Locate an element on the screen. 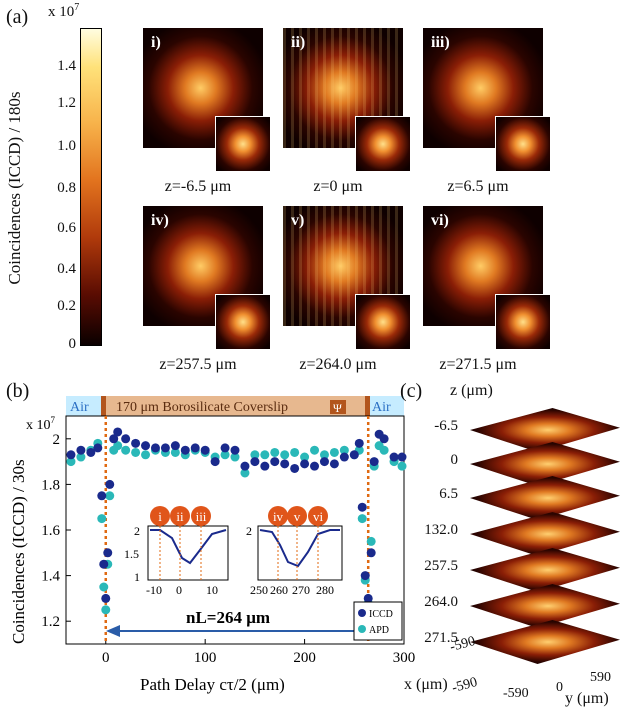 This screenshot has width=623, height=709. image-tag: iv) is located at coordinates (160, 220).